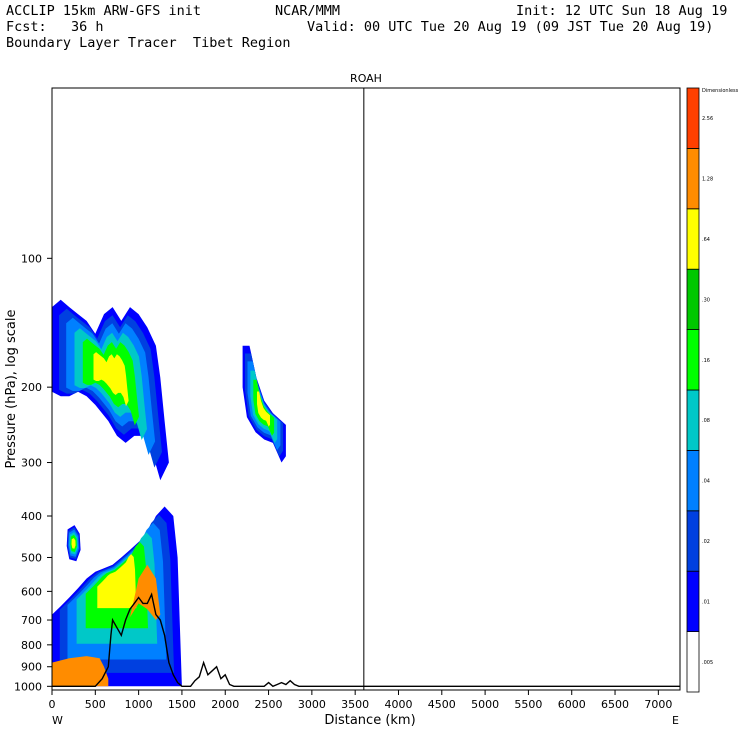 The width and height of the screenshot is (740, 740). What do you see at coordinates (442, 704) in the screenshot?
I see `x-tick-label: 4500` at bounding box center [442, 704].